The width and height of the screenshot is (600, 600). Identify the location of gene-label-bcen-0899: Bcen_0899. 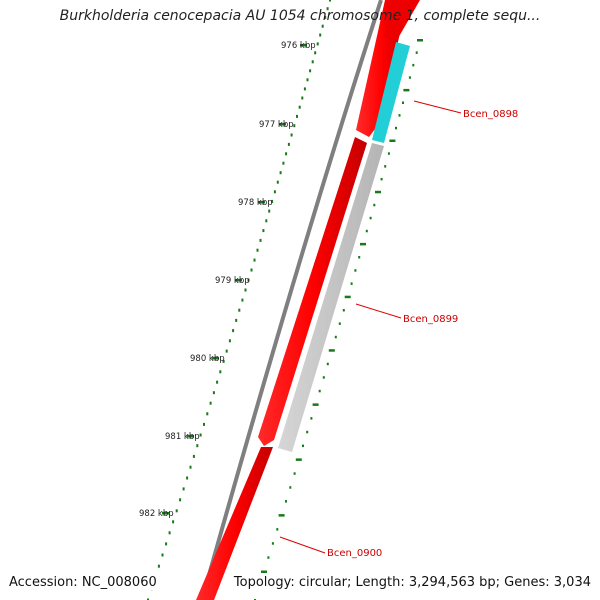
(430, 319).